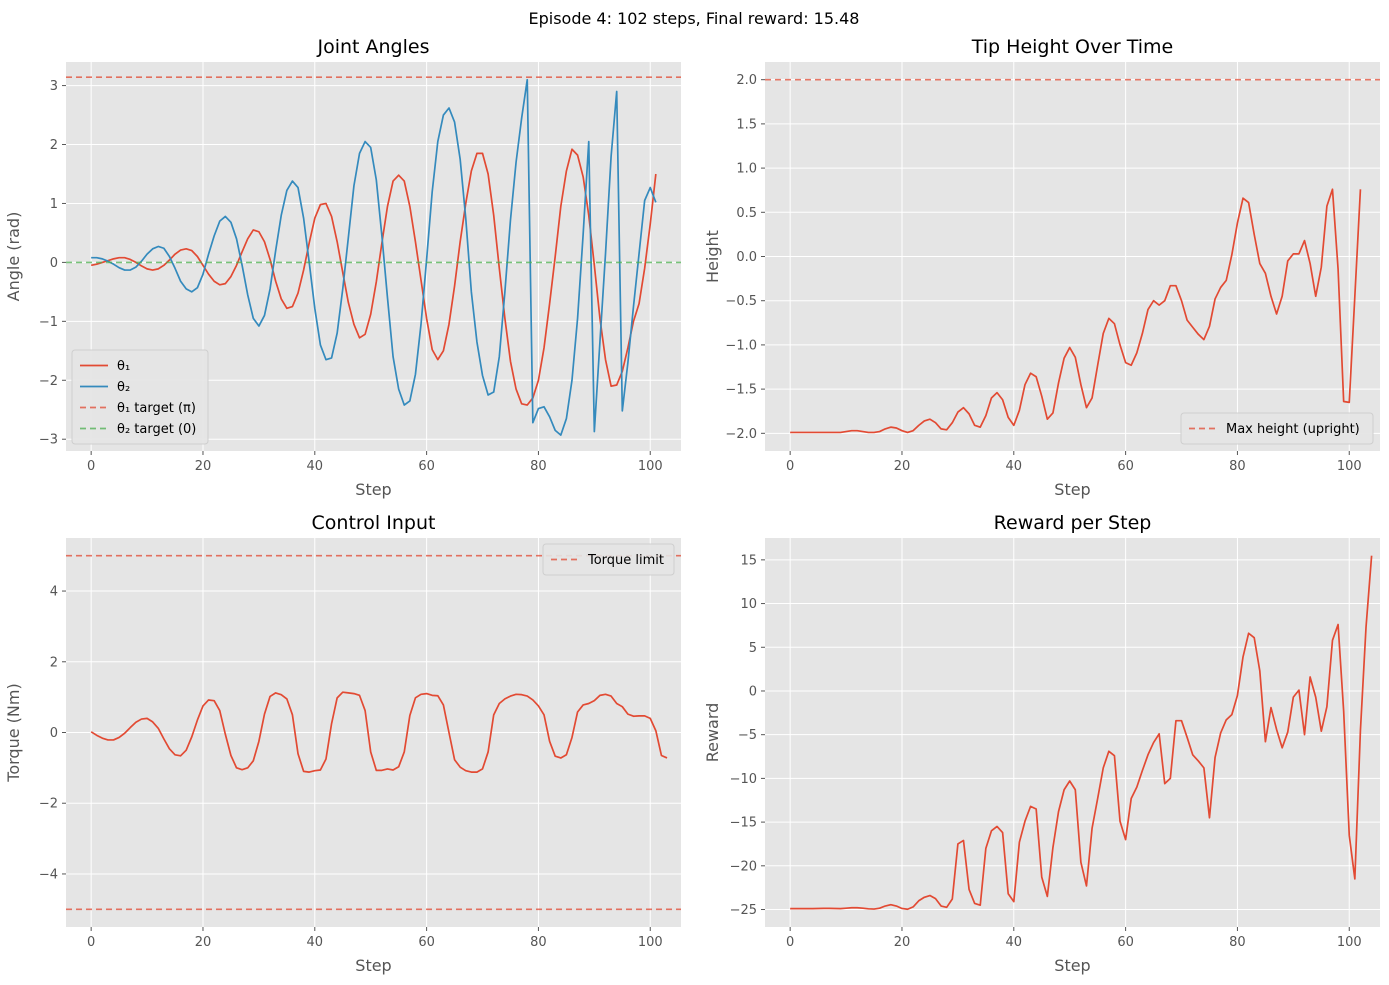 This screenshot has width=1389, height=985. Describe the element at coordinates (156, 429) in the screenshot. I see `legend-label: θ₂ target (0)` at that location.